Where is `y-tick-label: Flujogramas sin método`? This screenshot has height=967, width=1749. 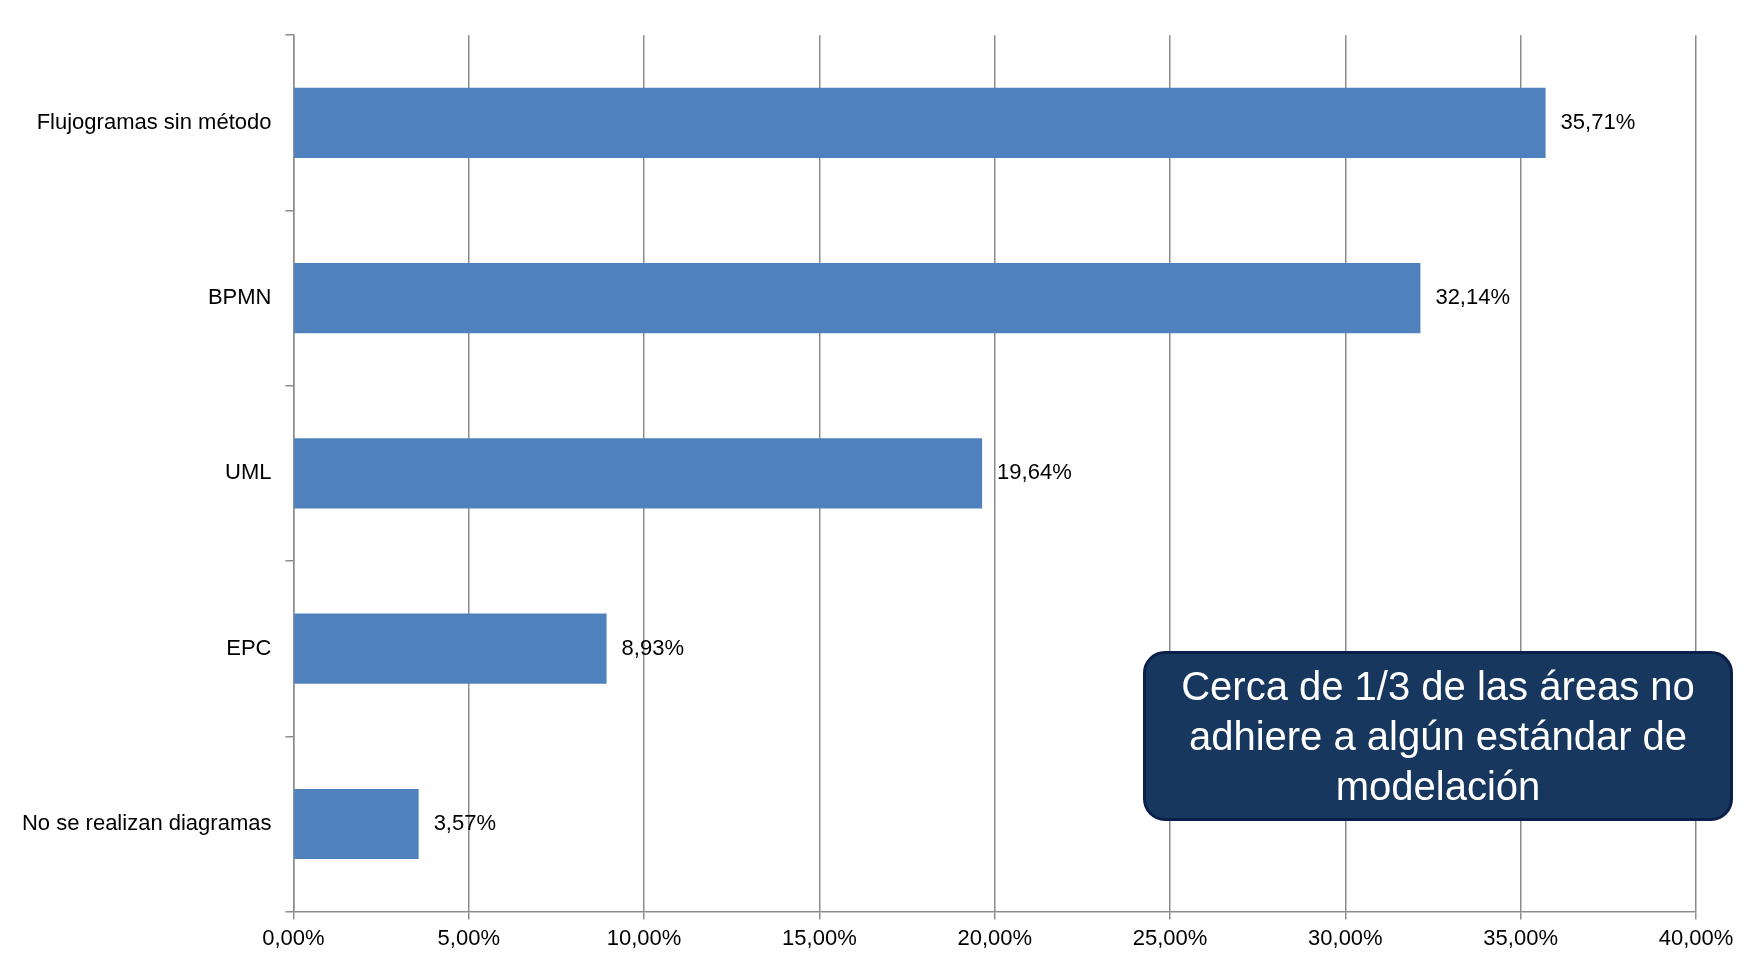
y-tick-label: Flujogramas sin método is located at coordinates (154, 121).